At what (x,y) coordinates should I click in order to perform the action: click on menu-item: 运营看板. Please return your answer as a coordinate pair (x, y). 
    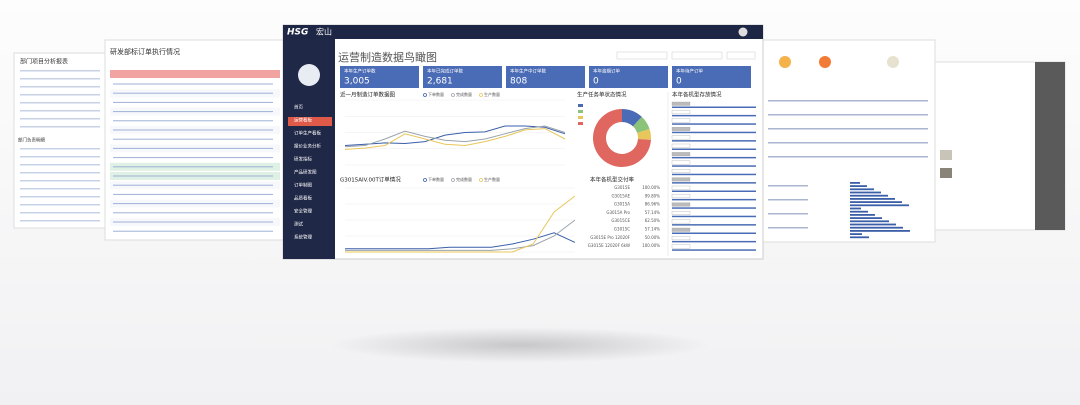
    Looking at the image, I should click on (303, 120).